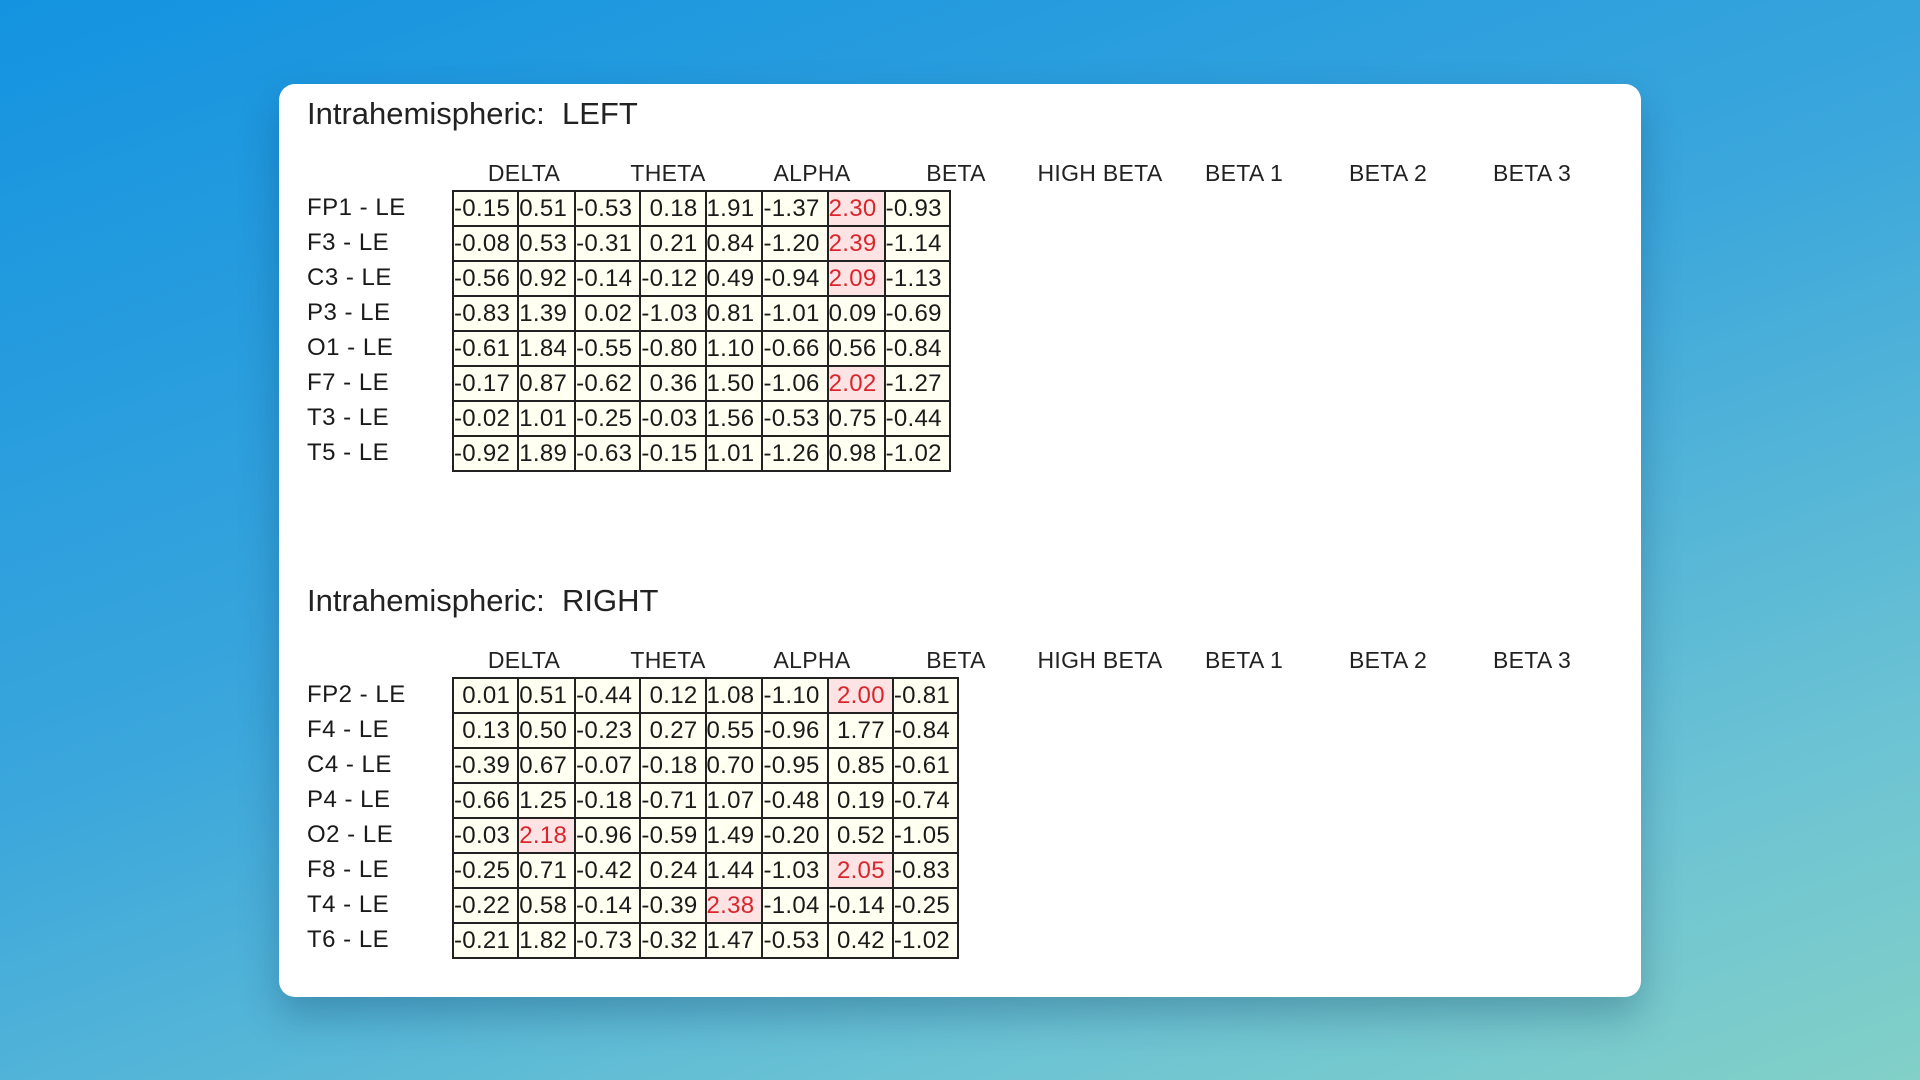 The height and width of the screenshot is (1080, 1920). I want to click on highlighted-value-cell: 2.05, so click(860, 870).